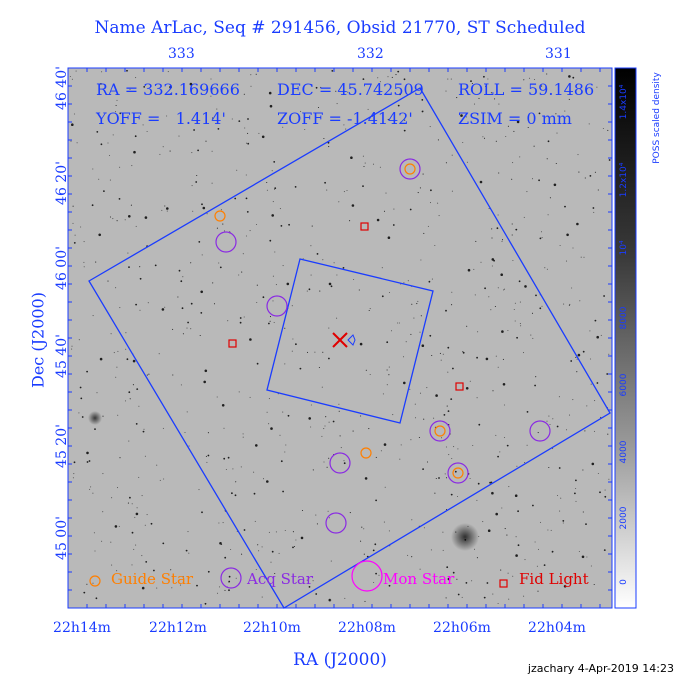 This screenshot has width=680, height=680. What do you see at coordinates (351, 340) in the screenshot?
I see `pointing-diamond` at bounding box center [351, 340].